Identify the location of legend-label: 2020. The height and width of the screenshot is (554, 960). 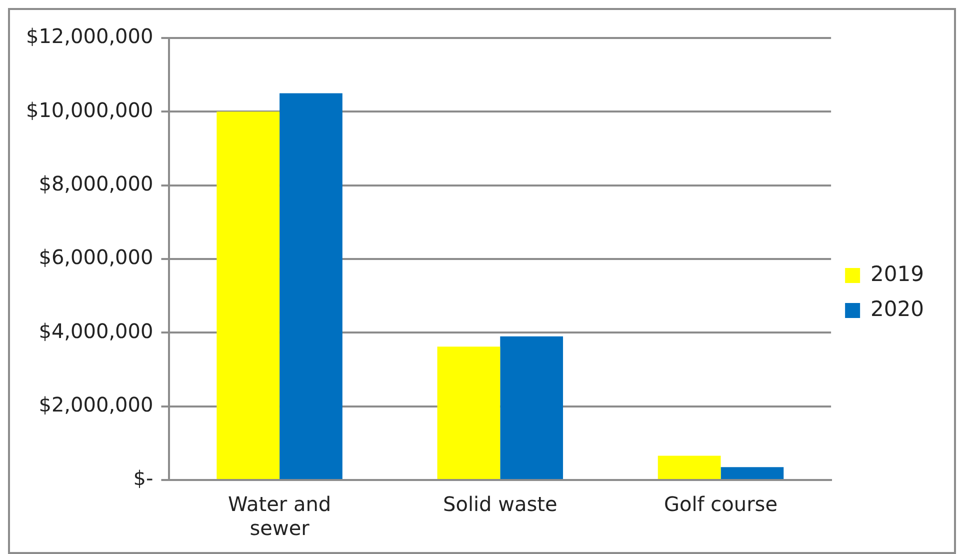
(897, 308).